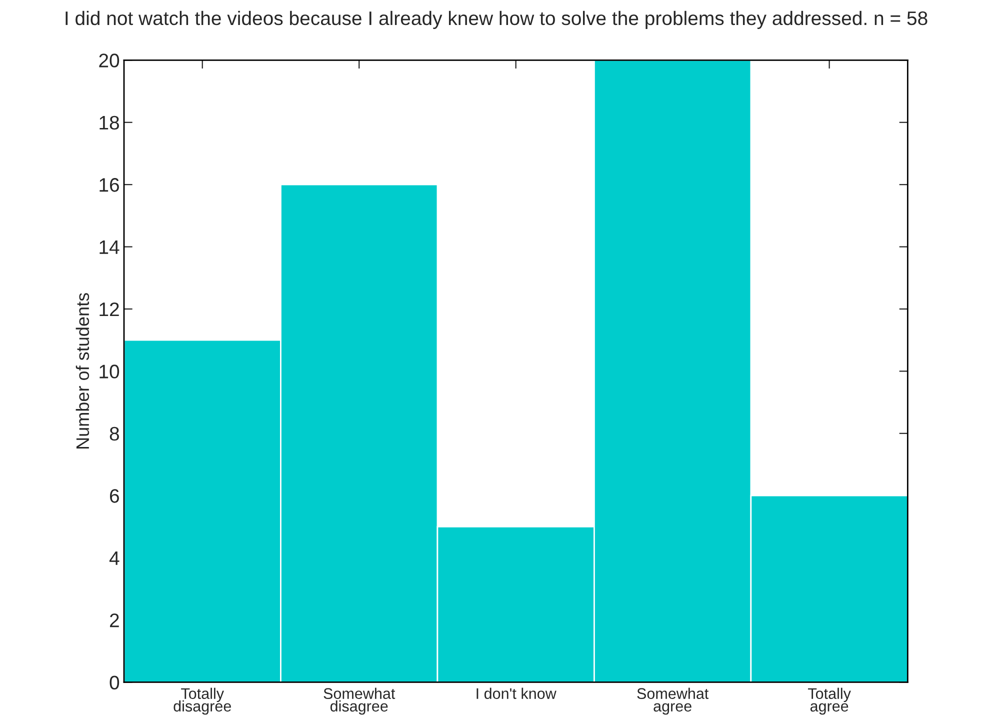 The image size is (992, 725). Describe the element at coordinates (110, 371) in the screenshot. I see `y-tick-label: 10` at that location.